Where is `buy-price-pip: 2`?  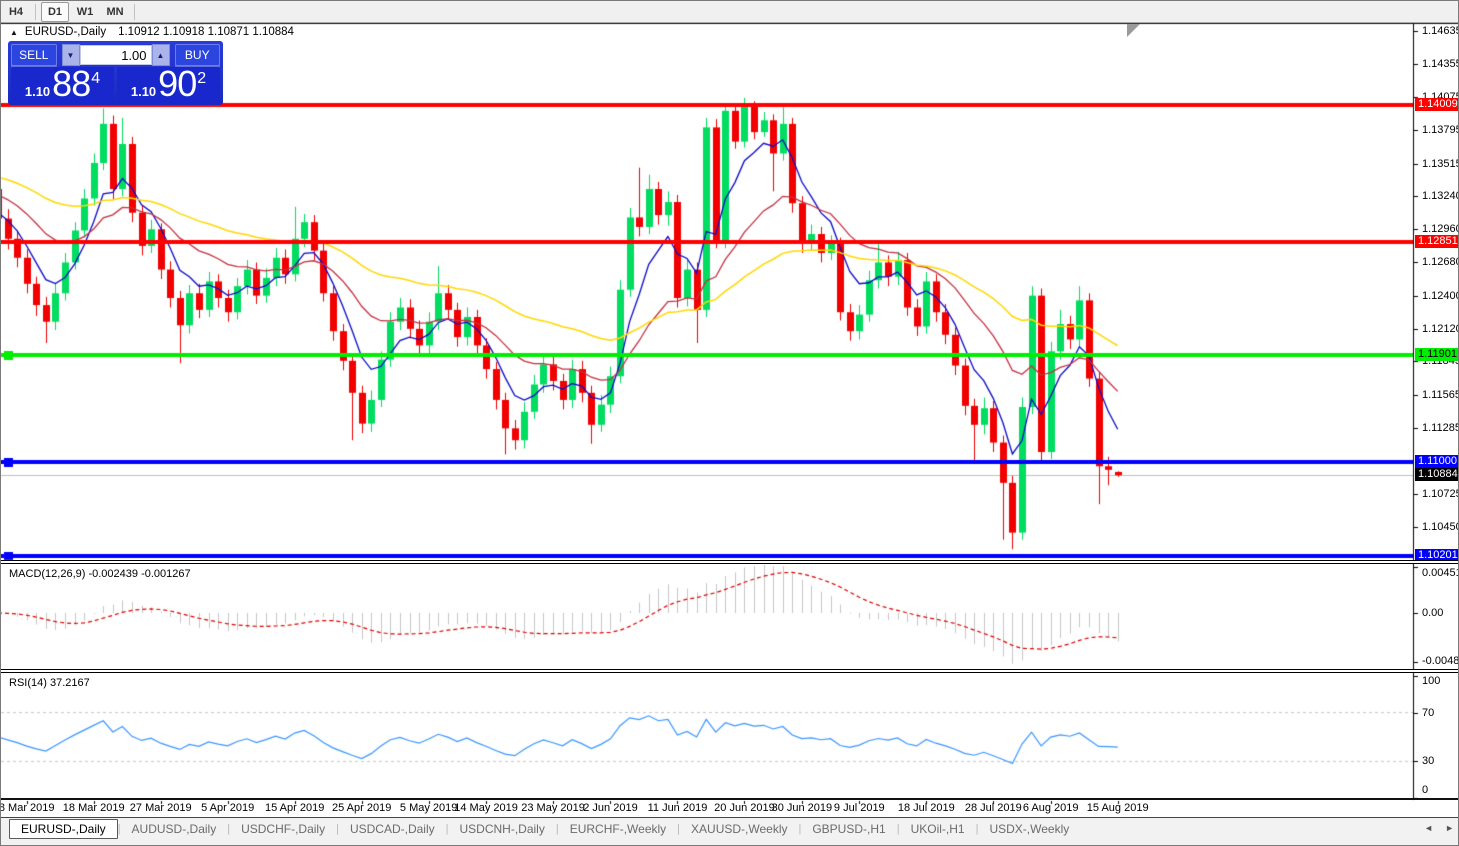 buy-price-pip: 2 is located at coordinates (202, 78).